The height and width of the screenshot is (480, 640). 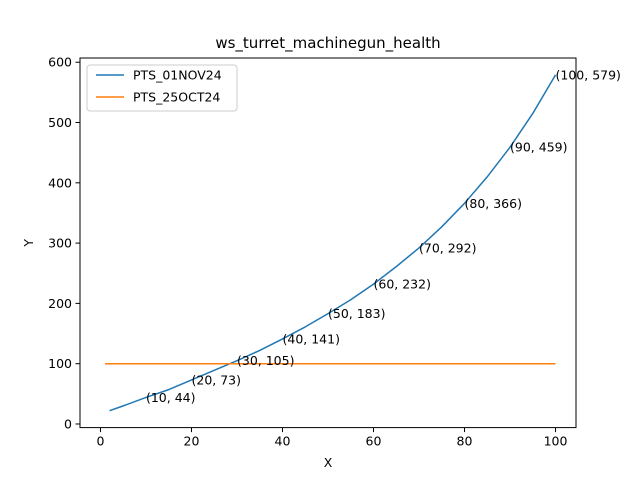 I want to click on y-axis-ticks: 0 100 200 300 400 500 600, so click(x=64, y=243).